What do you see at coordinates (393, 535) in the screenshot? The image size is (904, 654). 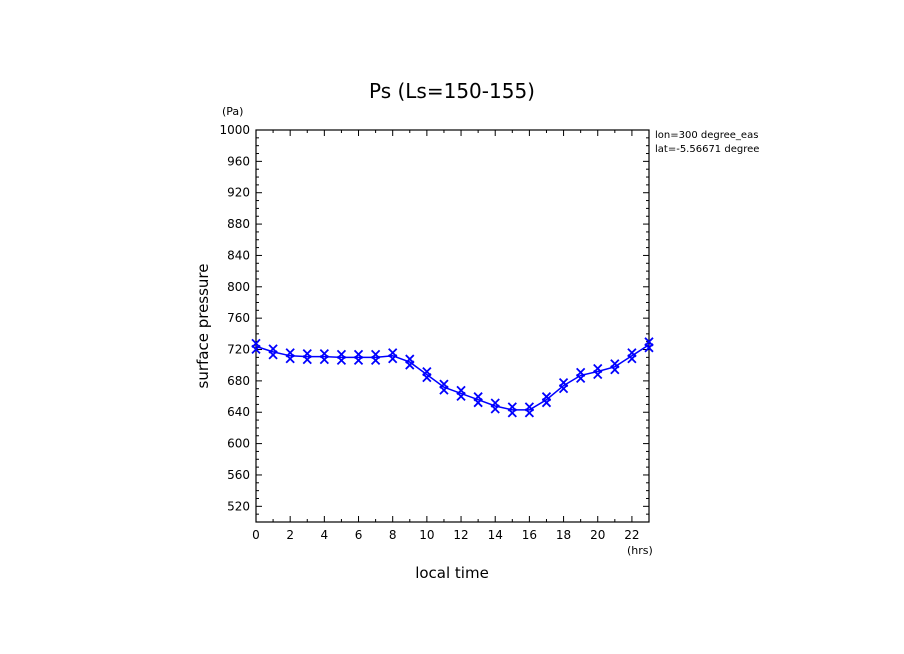 I see `x-tick-label: 8` at bounding box center [393, 535].